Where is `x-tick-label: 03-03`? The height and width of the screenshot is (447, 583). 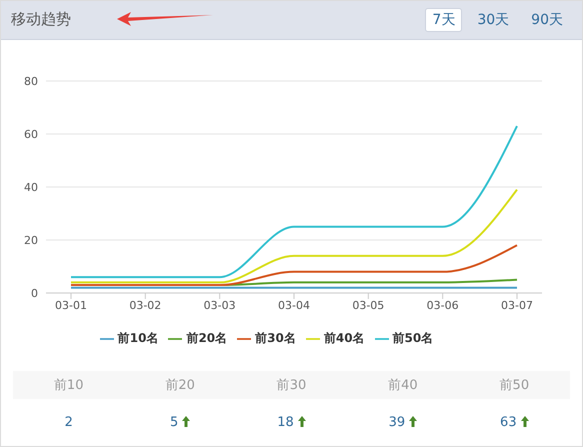
x-tick-label: 03-03 is located at coordinates (220, 305).